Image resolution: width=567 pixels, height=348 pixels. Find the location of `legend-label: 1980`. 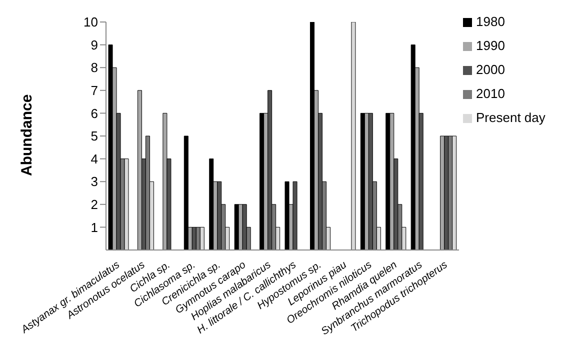

legend-label: 1980 is located at coordinates (490, 21).